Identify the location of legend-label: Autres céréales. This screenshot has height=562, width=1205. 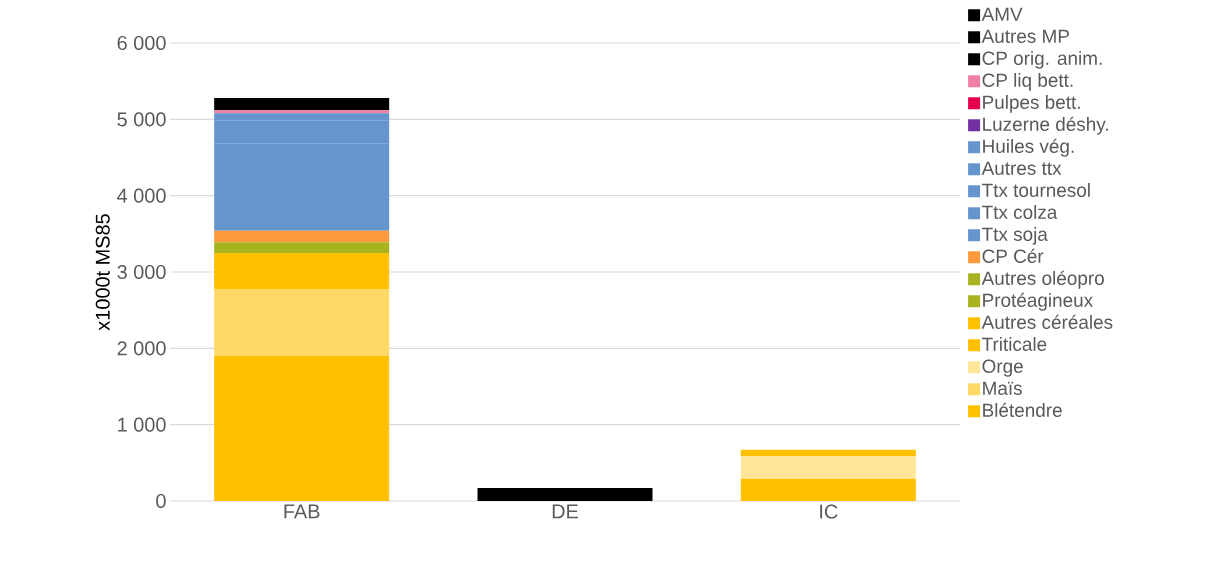
(1047, 321).